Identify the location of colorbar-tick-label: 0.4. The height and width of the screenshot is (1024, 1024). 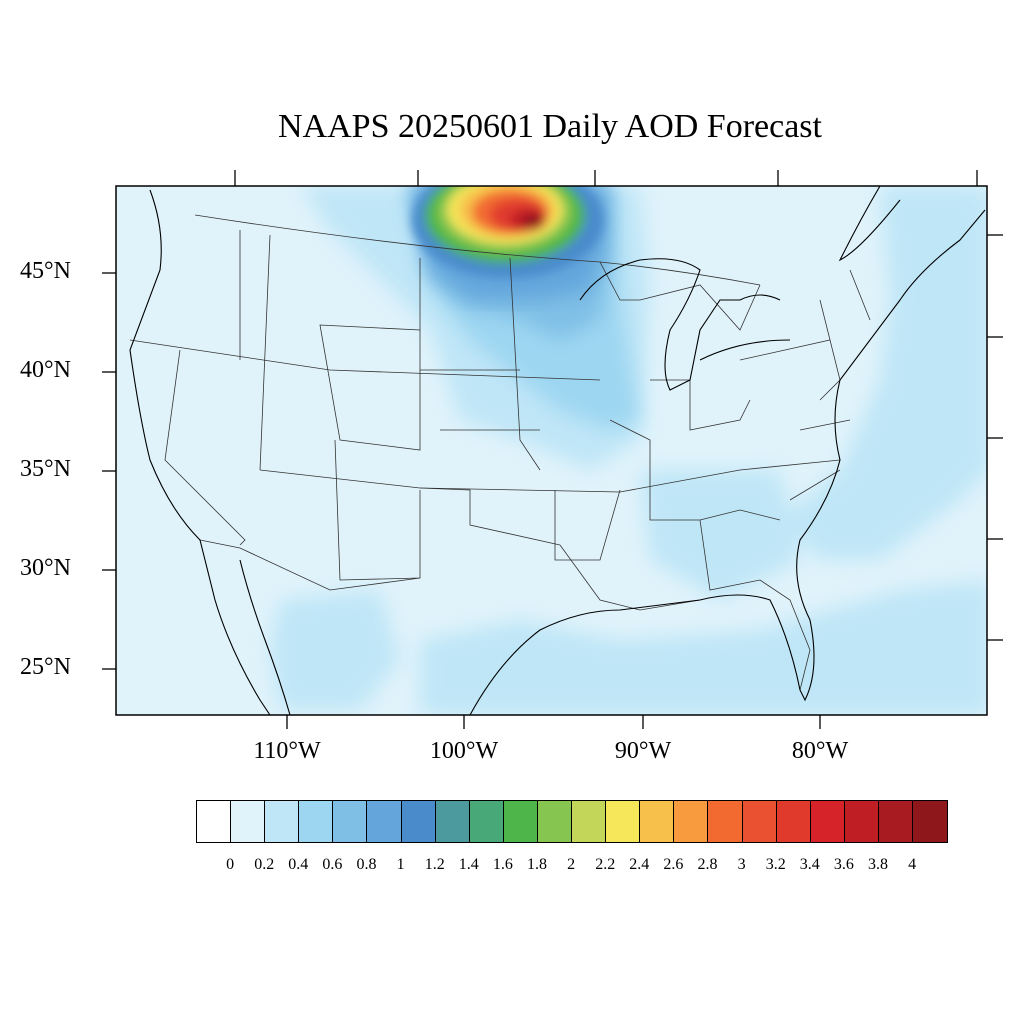
(298, 864).